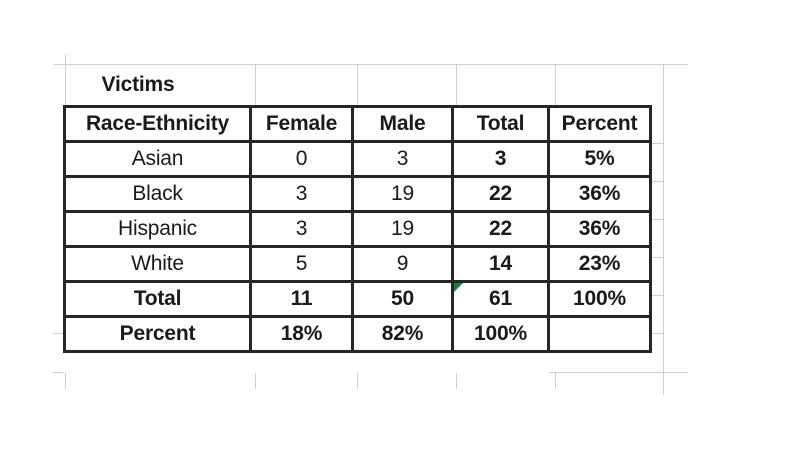  What do you see at coordinates (500, 334) in the screenshot?
I see `cell-percent-total: 100%` at bounding box center [500, 334].